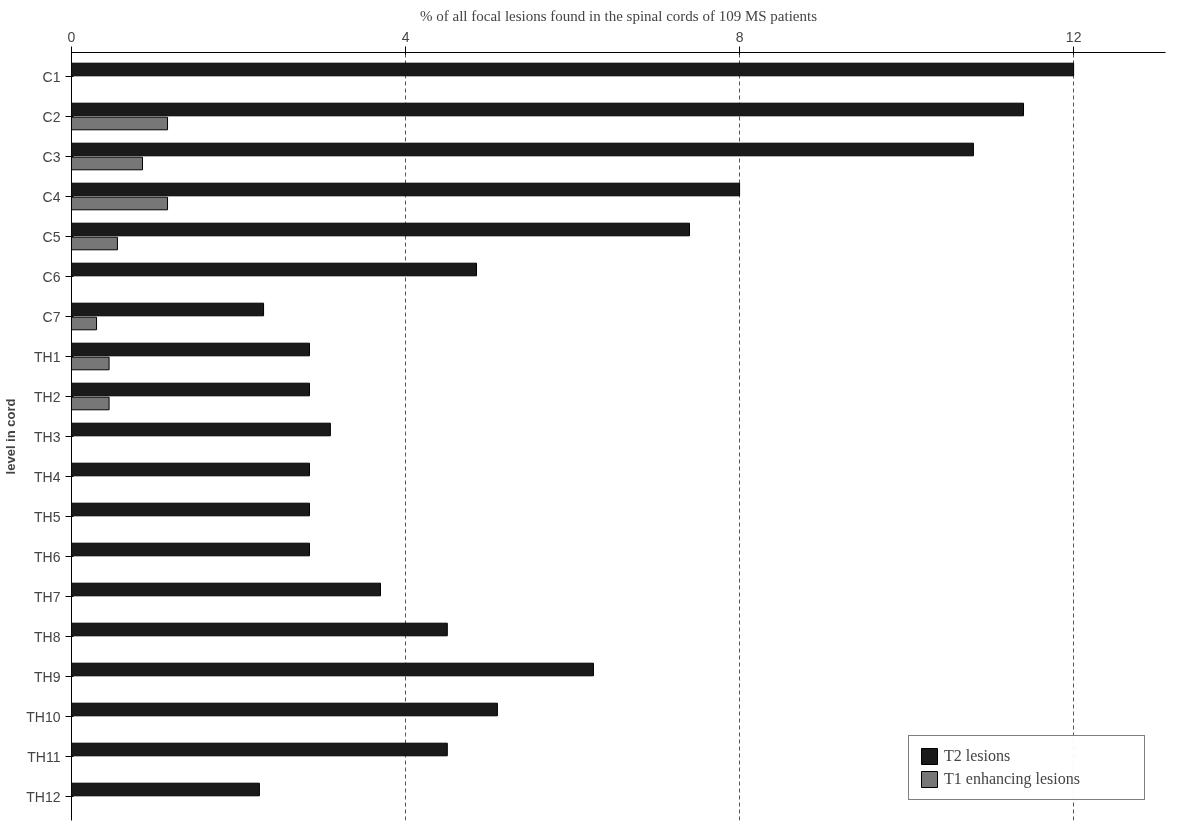 The width and height of the screenshot is (1185, 837). I want to click on y-tick-label: TH9, so click(47, 676).